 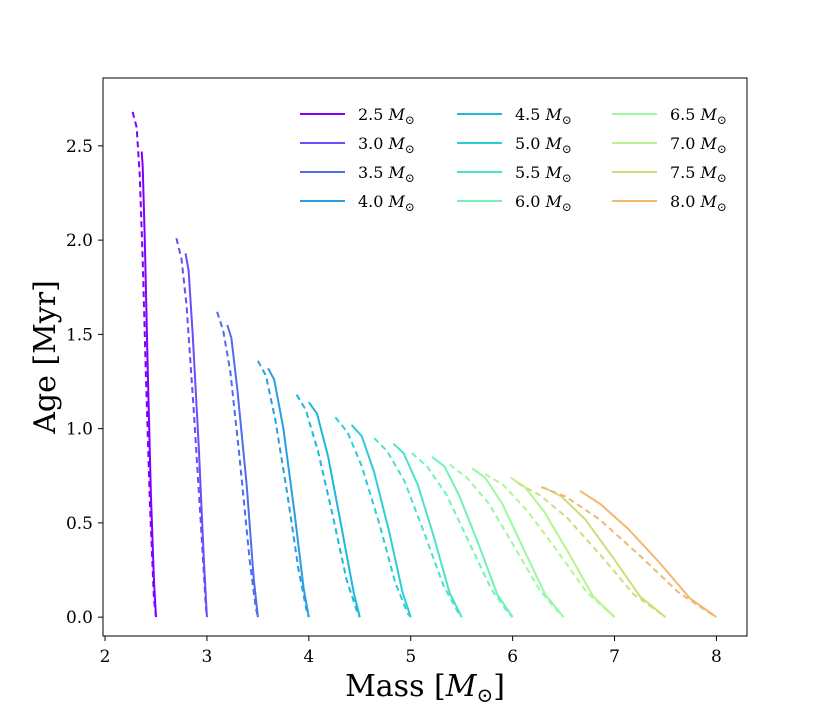 I want to click on legend-label-3-5: 3.5 M⊙, so click(x=386, y=174).